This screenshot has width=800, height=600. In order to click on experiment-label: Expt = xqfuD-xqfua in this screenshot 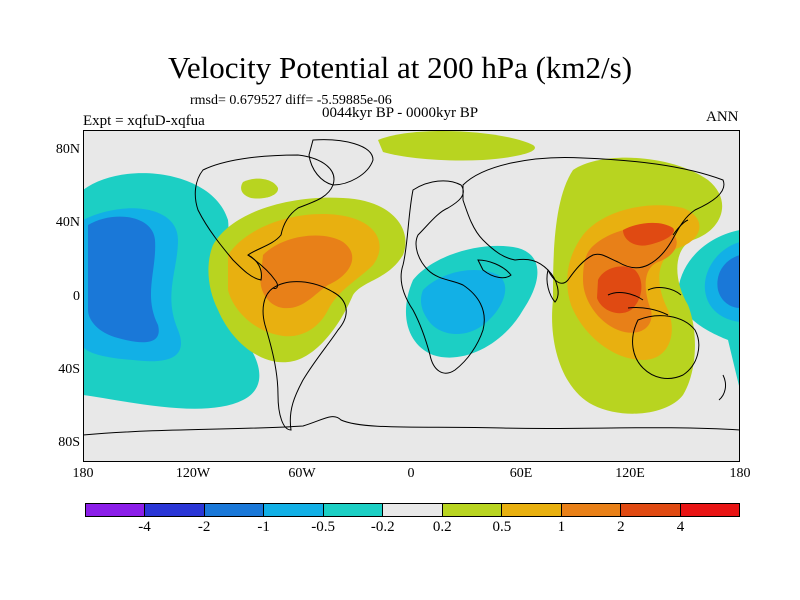, I will do `click(144, 121)`.